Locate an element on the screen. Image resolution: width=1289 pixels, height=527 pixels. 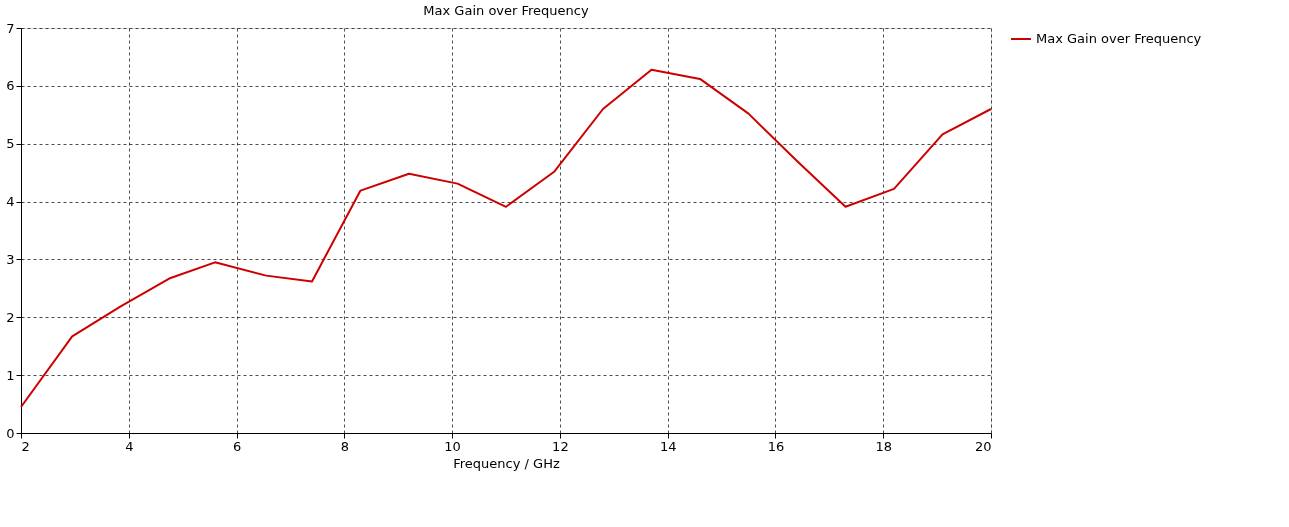
x-tick-label: 8 is located at coordinates (344, 446).